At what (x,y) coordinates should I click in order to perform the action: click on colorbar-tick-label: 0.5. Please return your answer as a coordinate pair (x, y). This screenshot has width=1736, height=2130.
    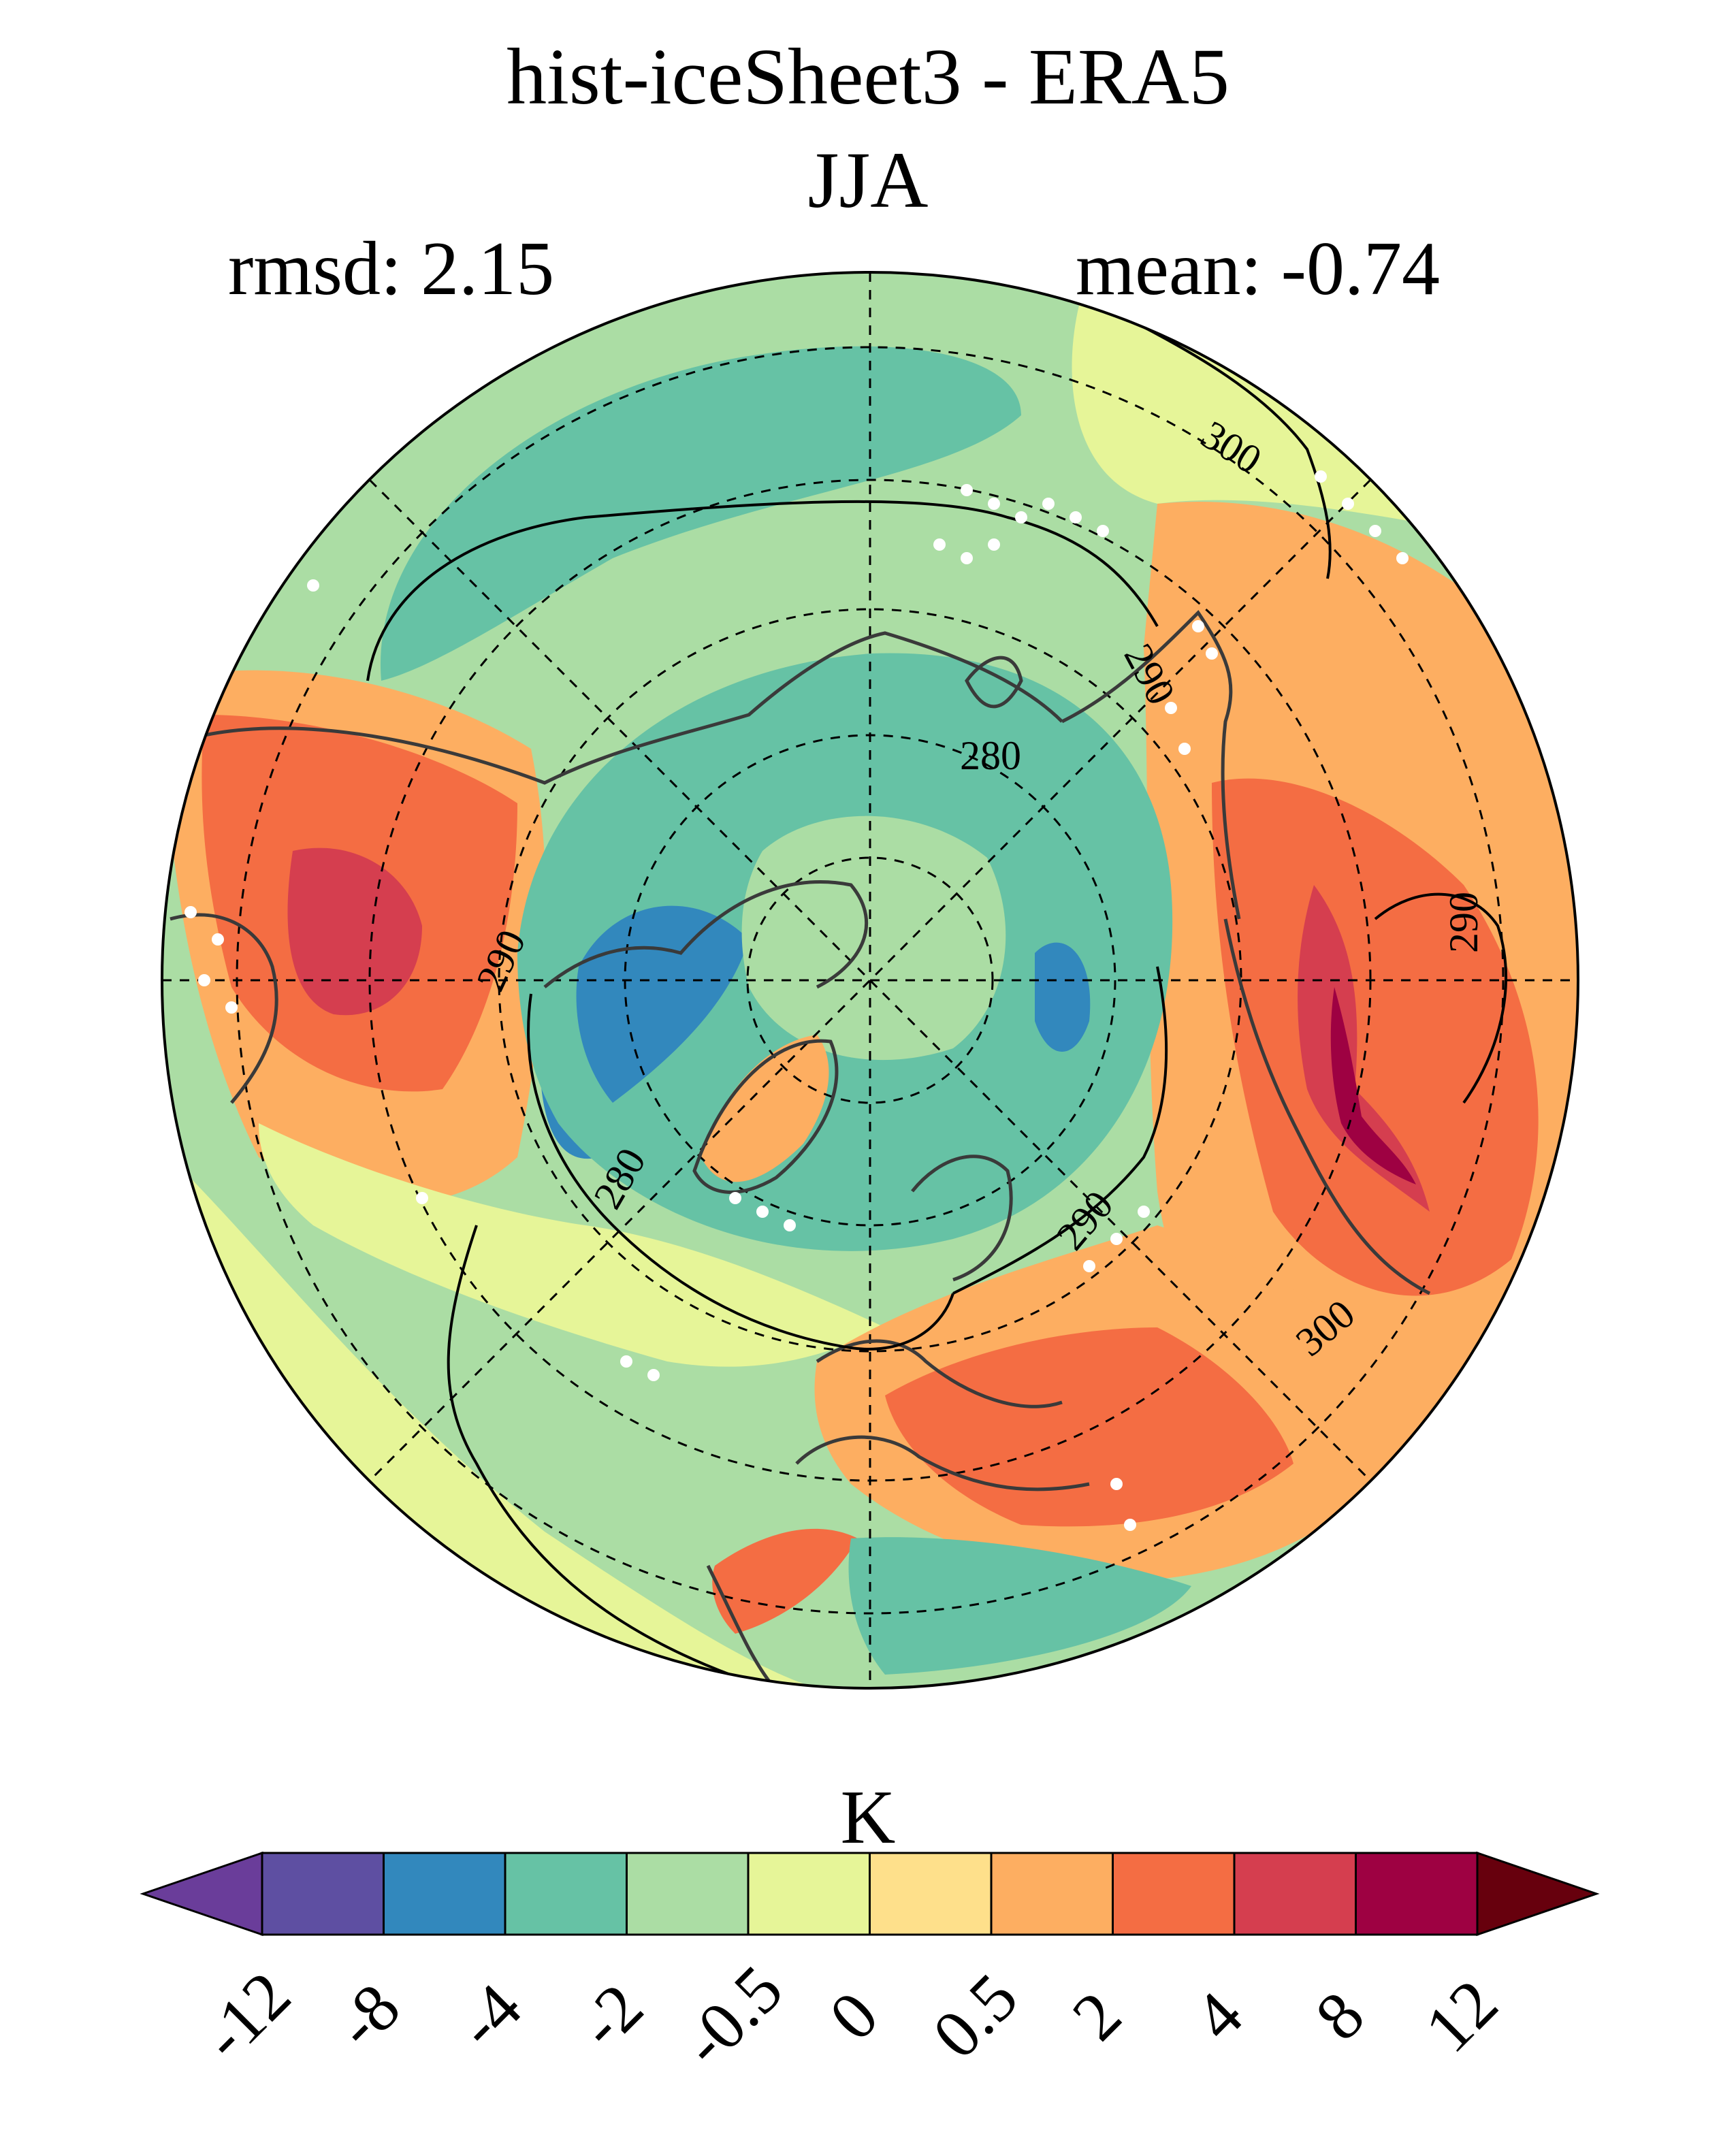
    Looking at the image, I should click on (975, 2016).